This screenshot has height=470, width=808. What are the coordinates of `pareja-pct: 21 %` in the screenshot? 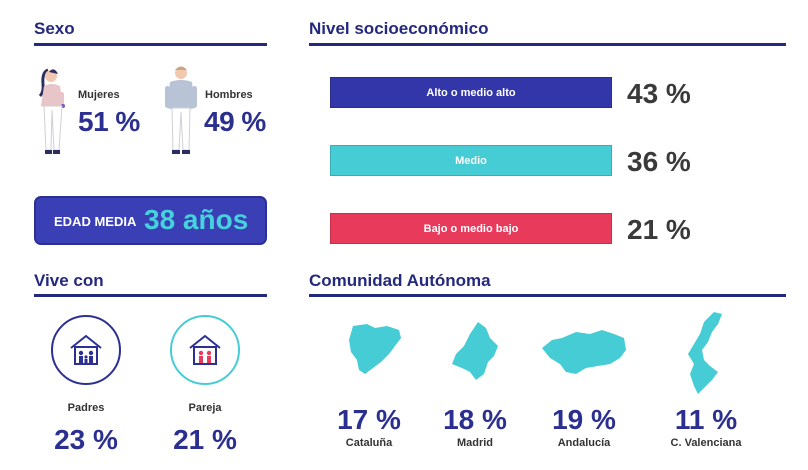 It's located at (205, 439).